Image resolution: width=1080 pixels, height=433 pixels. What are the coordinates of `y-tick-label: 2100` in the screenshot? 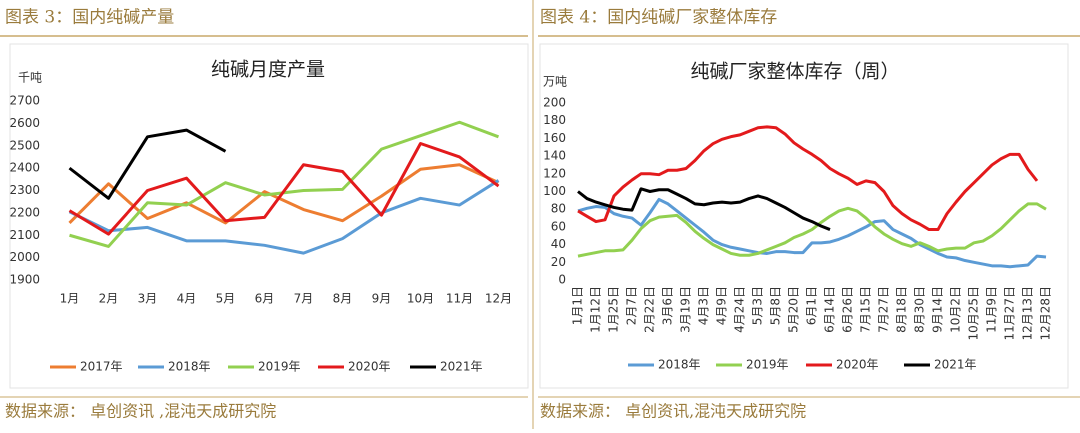 It's located at (24, 235).